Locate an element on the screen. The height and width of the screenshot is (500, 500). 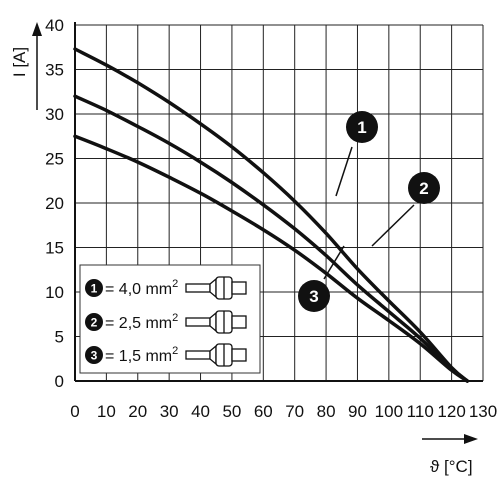
legend-label: = 1,5 mm2 is located at coordinates (141, 355).